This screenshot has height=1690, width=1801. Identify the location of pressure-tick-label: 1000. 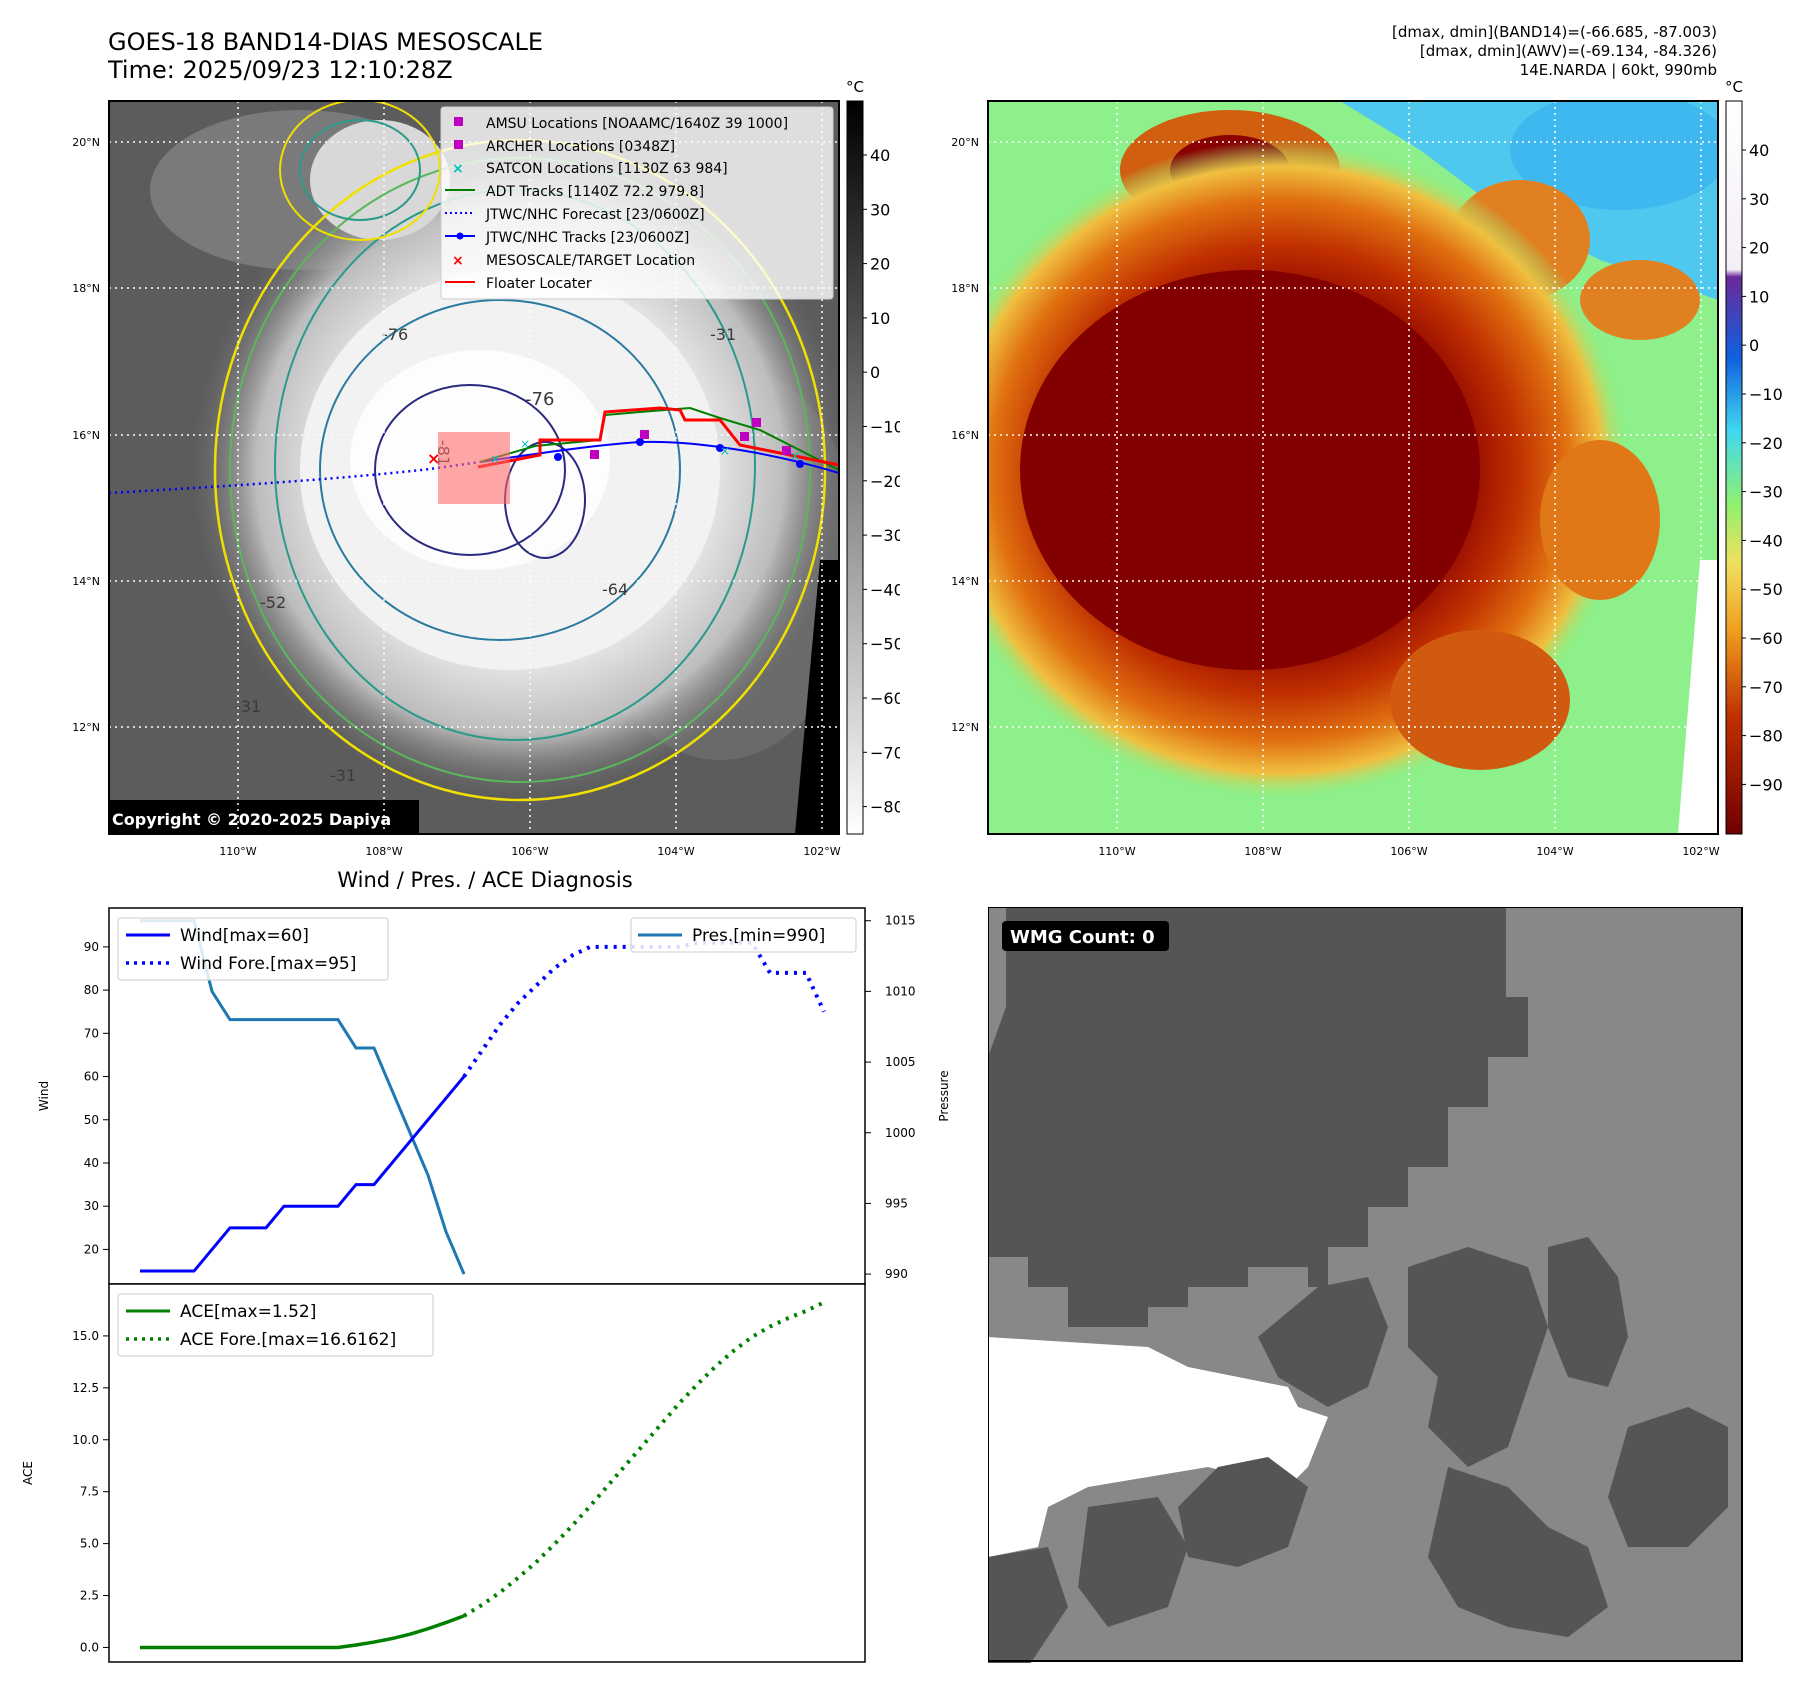
(900, 1133).